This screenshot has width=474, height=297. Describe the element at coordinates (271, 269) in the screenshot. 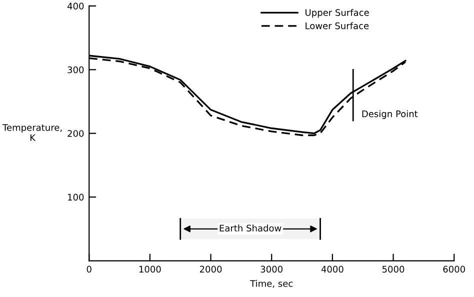

I see `x-tick-label: 3000` at that location.